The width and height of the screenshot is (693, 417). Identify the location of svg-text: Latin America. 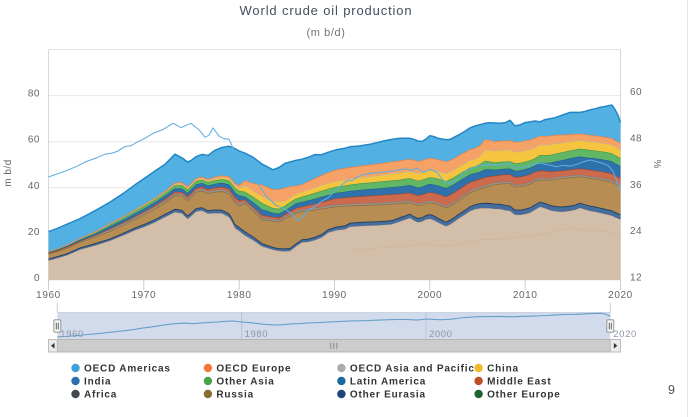
(388, 382).